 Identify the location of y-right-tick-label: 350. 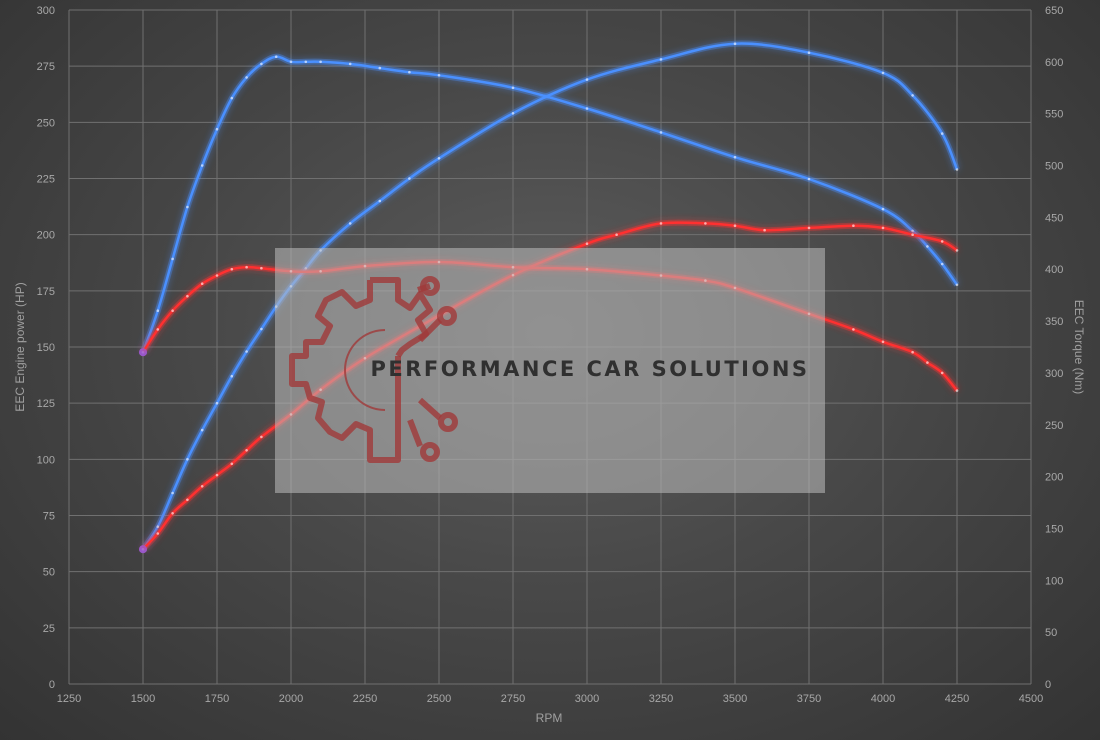
(1054, 322).